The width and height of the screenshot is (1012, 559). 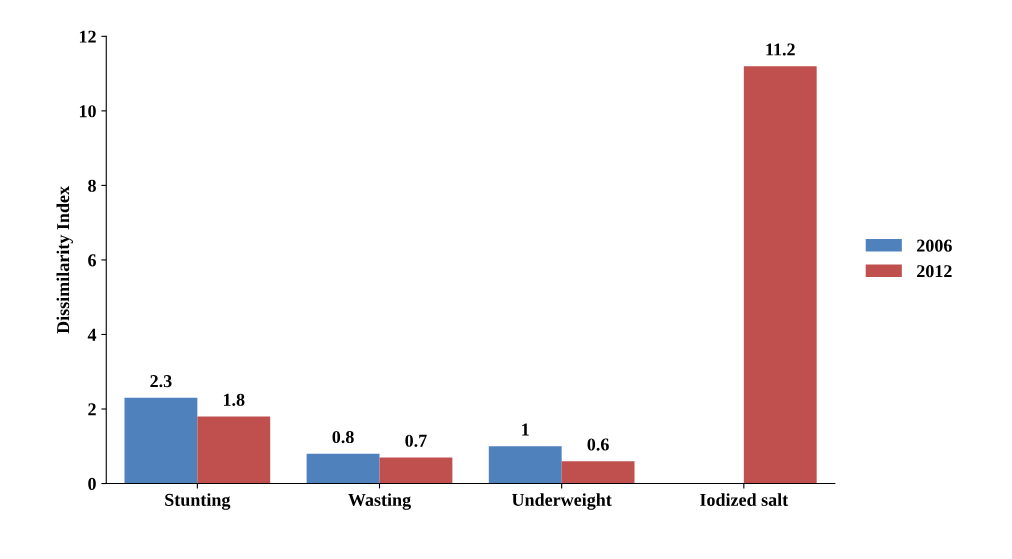 I want to click on y-axis-title: Dissimilarity Index, so click(x=64, y=260).